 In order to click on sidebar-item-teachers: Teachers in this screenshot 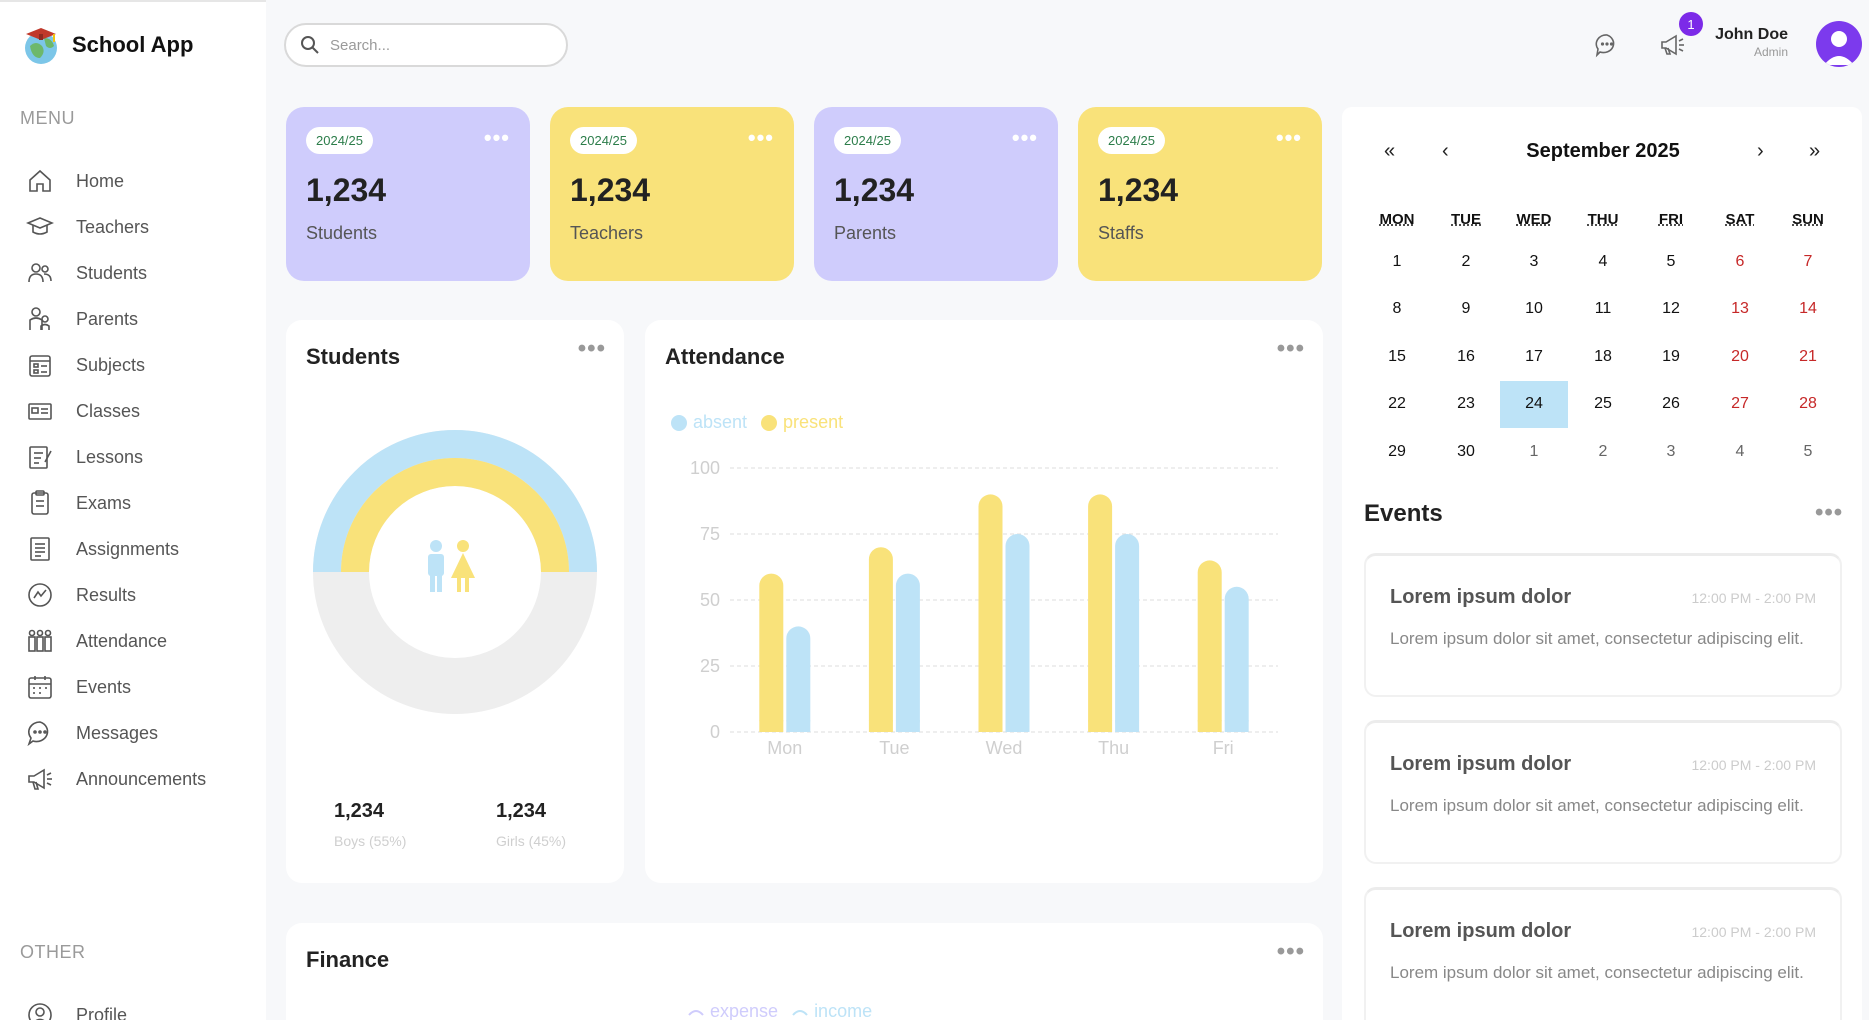, I will do `click(87, 227)`.